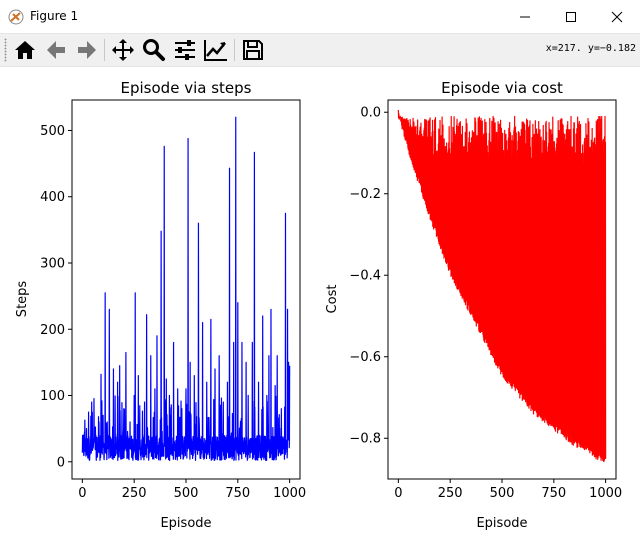  What do you see at coordinates (365, 357) in the screenshot?
I see `cost-y-tick-label: −0.6` at bounding box center [365, 357].